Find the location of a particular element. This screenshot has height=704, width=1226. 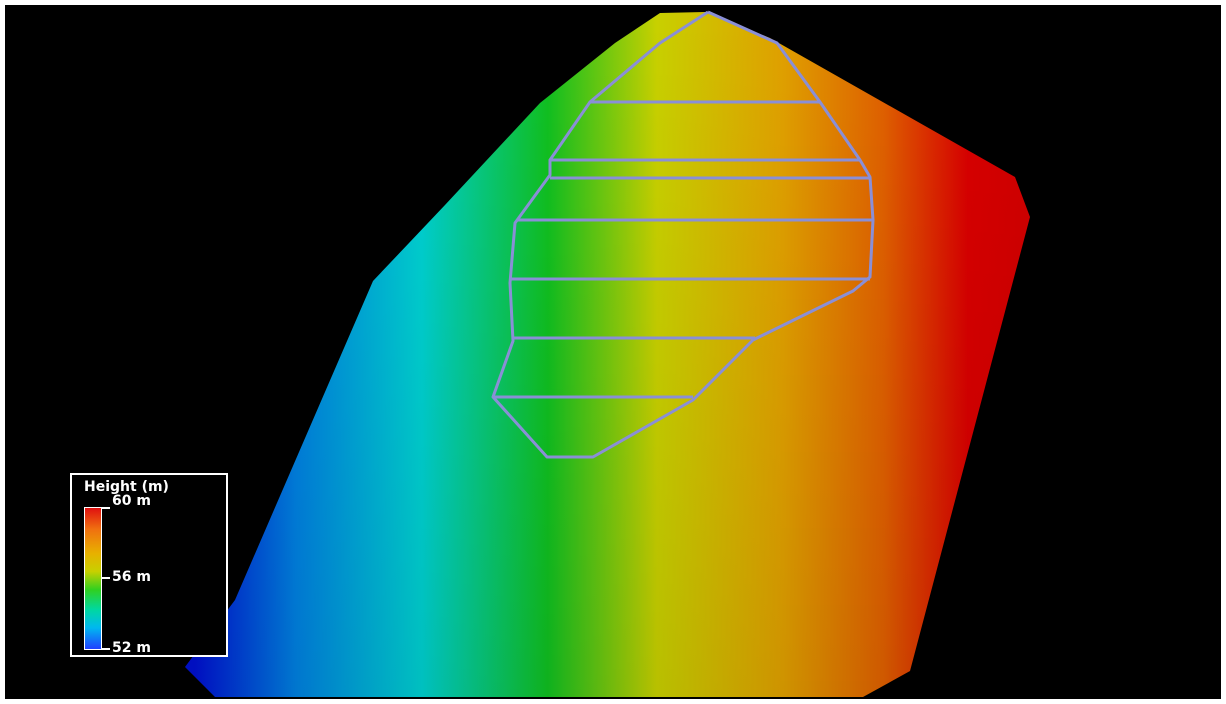

legend-title: Height (m) is located at coordinates (126, 487).